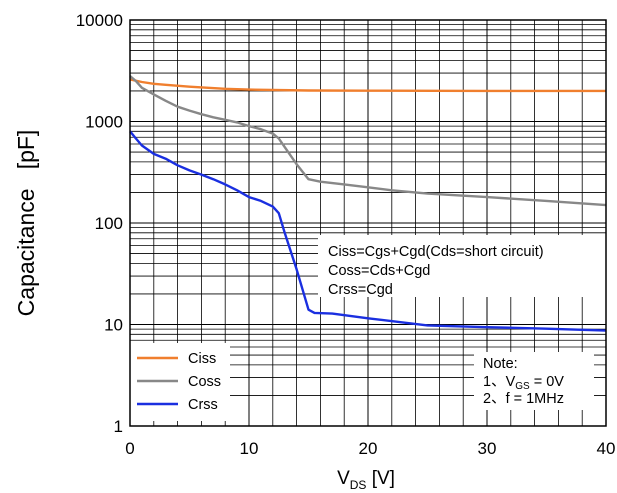  I want to click on note-line-vgs: 1、VGS = 0V, so click(523, 383).